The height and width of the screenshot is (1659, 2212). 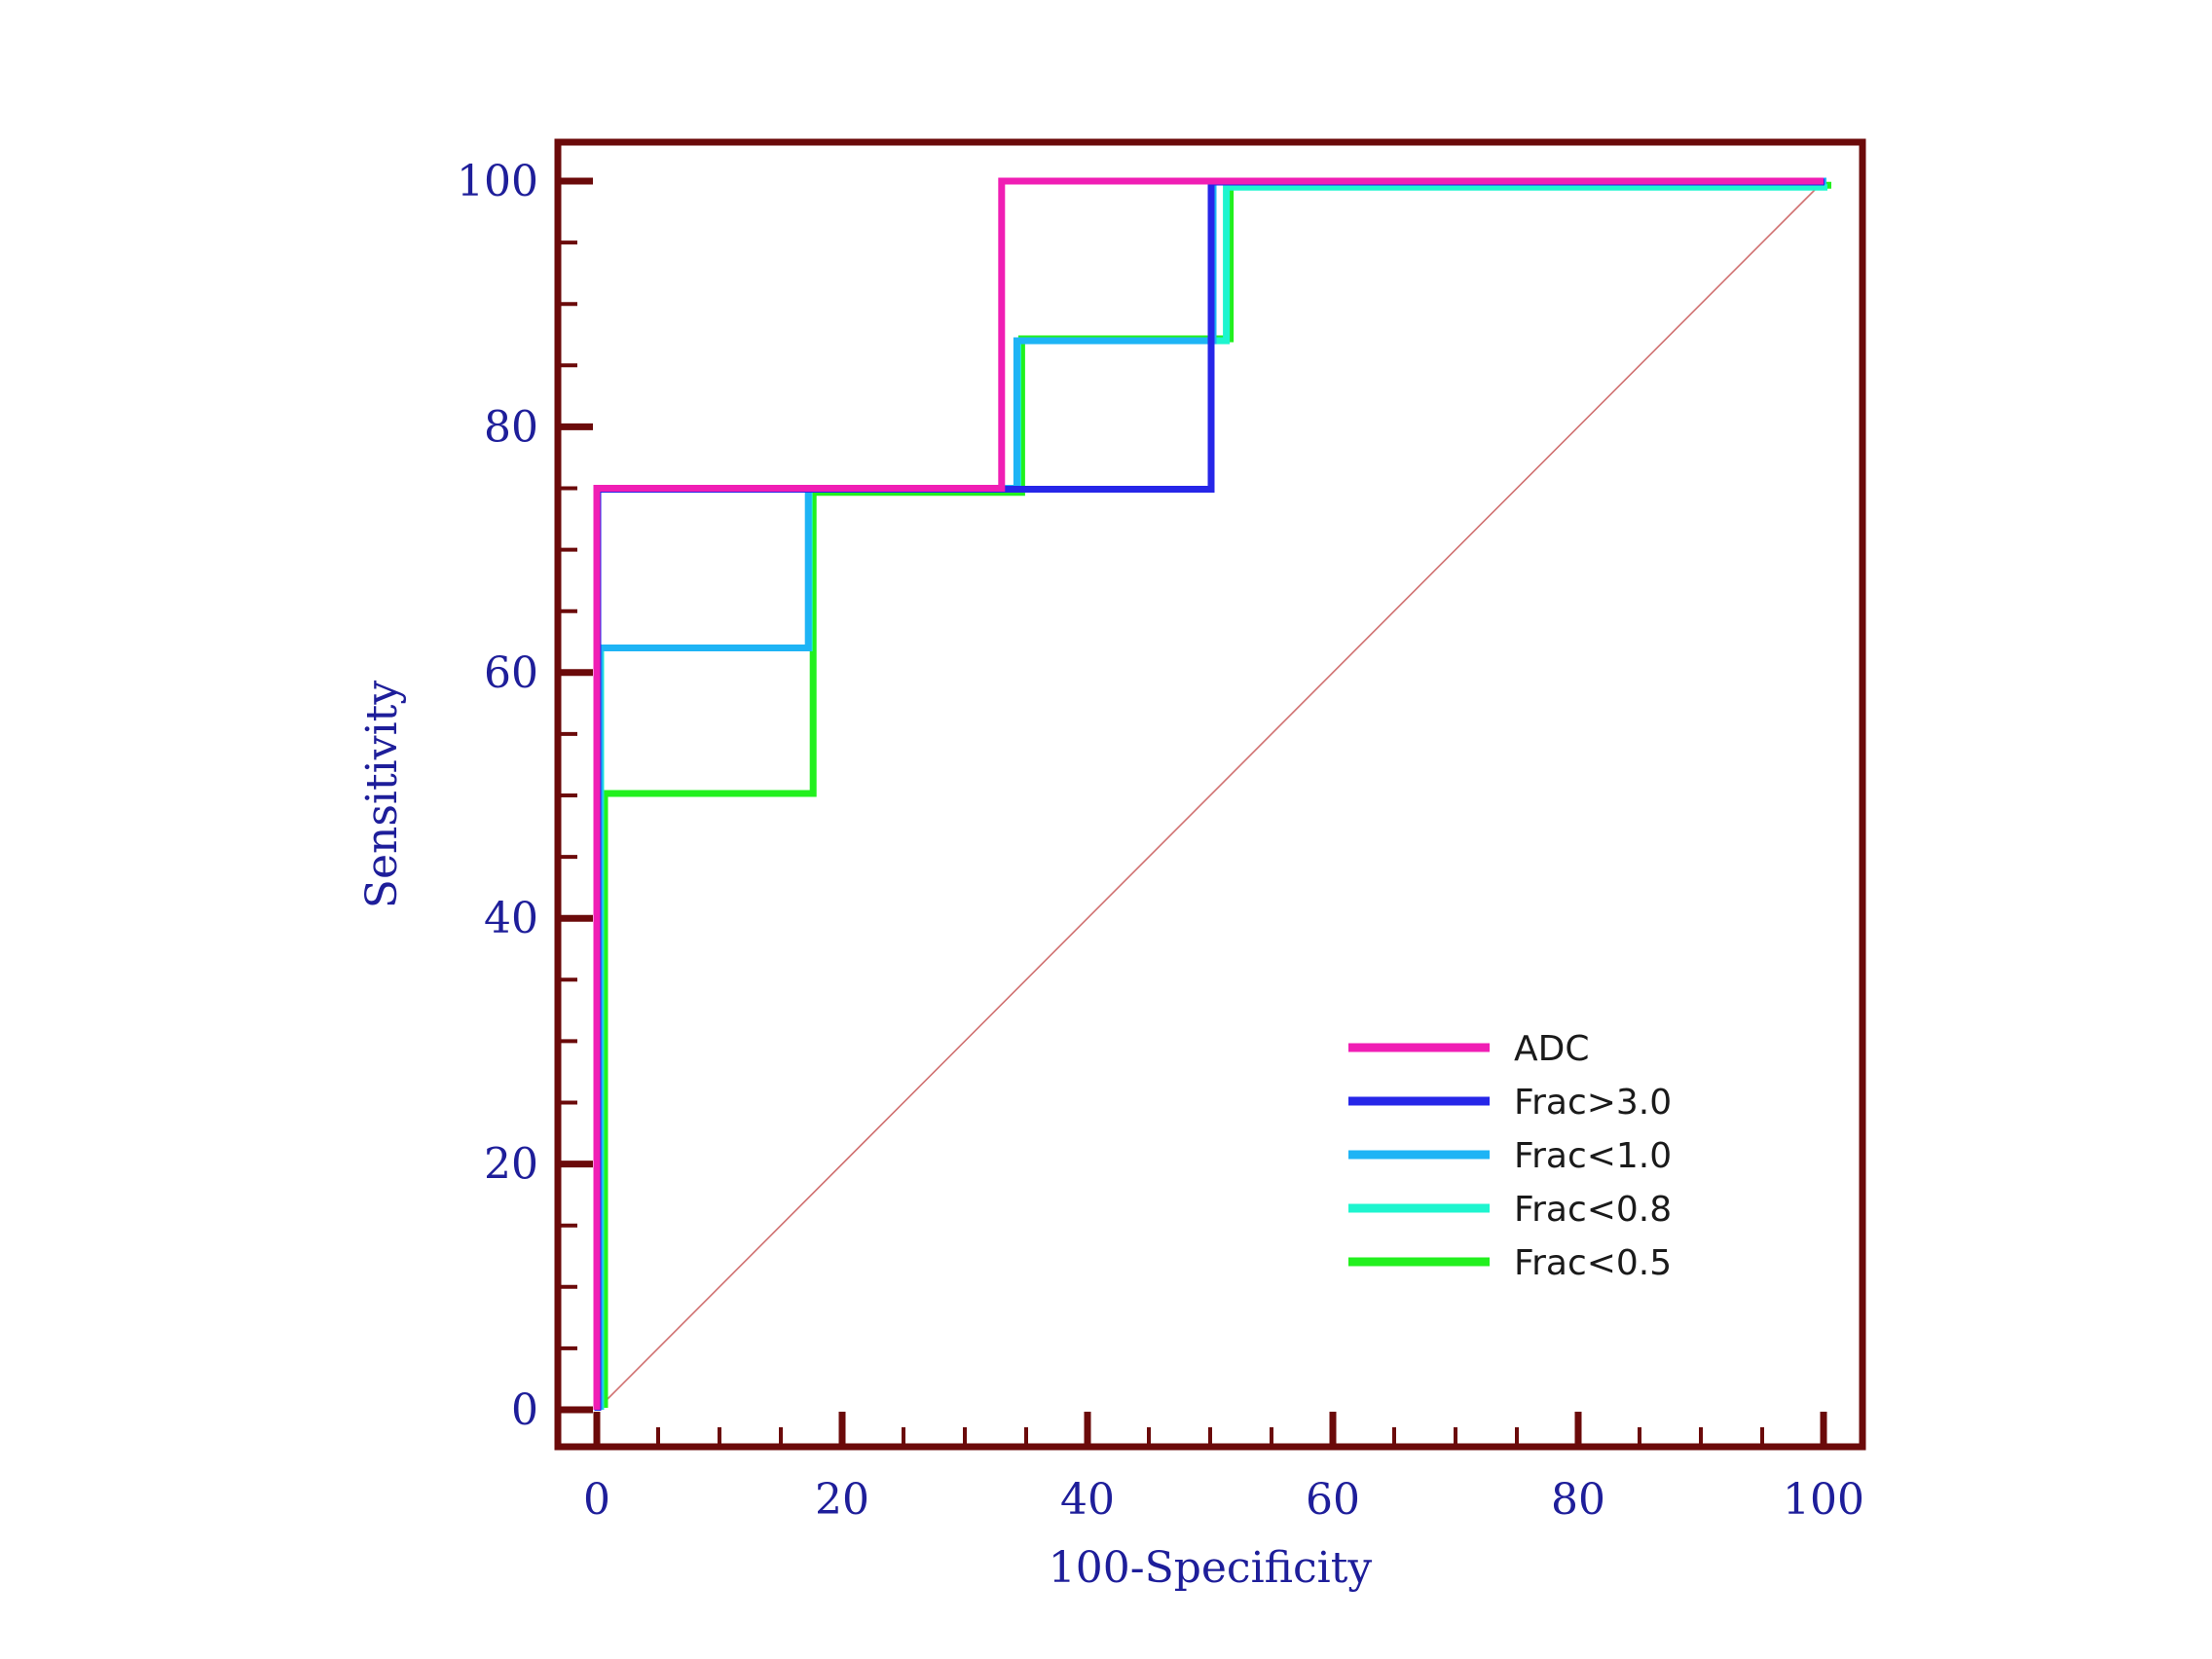 I want to click on y-tick-label: 20, so click(x=511, y=1165).